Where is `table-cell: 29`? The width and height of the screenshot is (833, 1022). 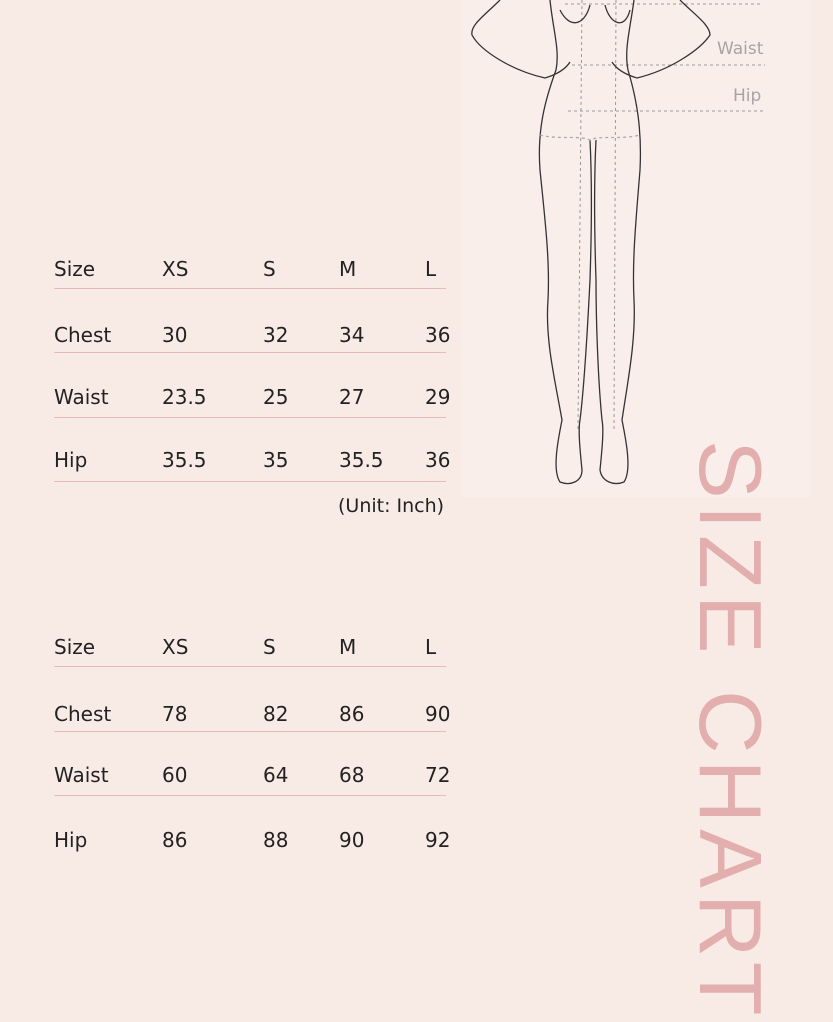 table-cell: 29 is located at coordinates (438, 397).